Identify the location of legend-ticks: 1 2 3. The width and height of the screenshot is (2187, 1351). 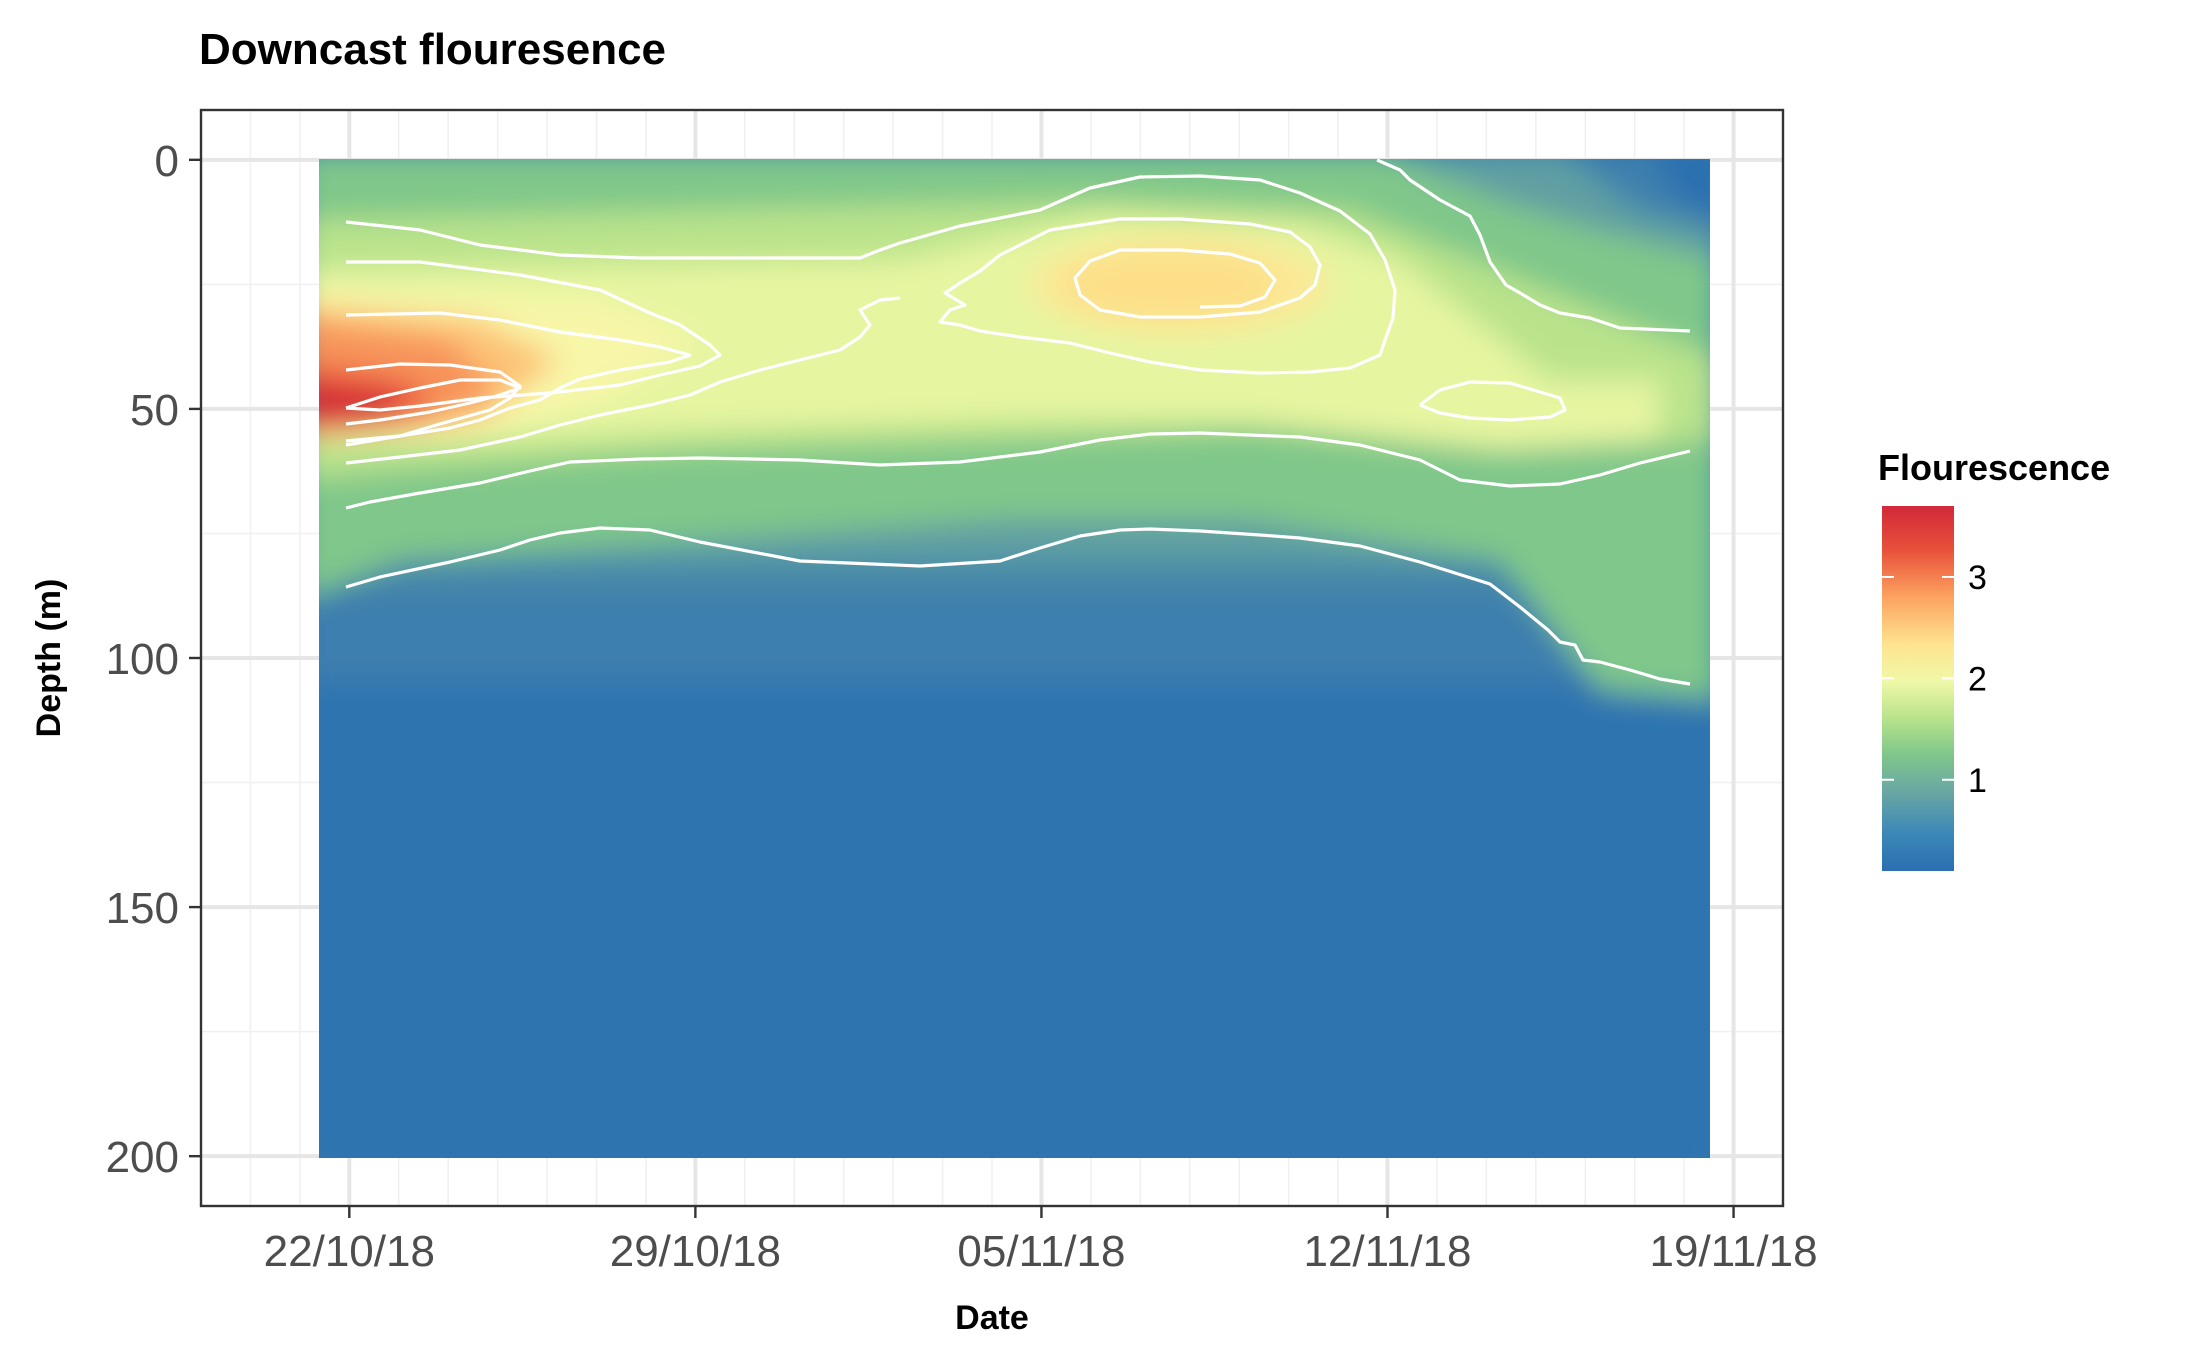
(1934, 679).